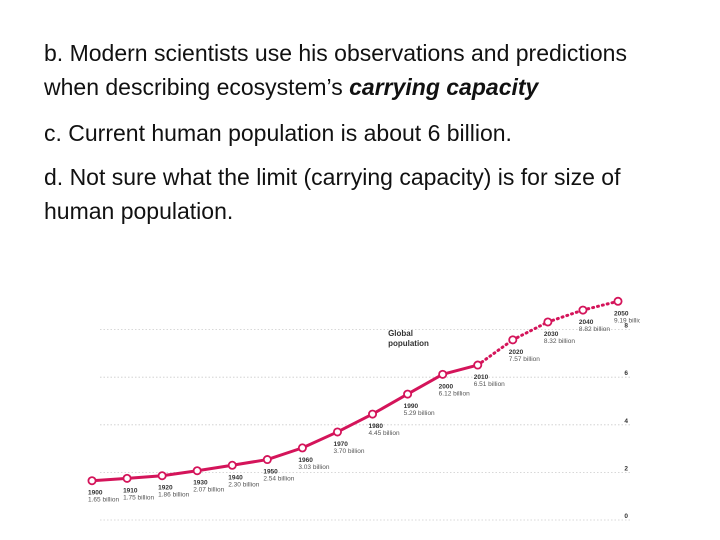 This screenshot has width=720, height=540. Describe the element at coordinates (513, 340) in the screenshot. I see `data-point-2020` at that location.